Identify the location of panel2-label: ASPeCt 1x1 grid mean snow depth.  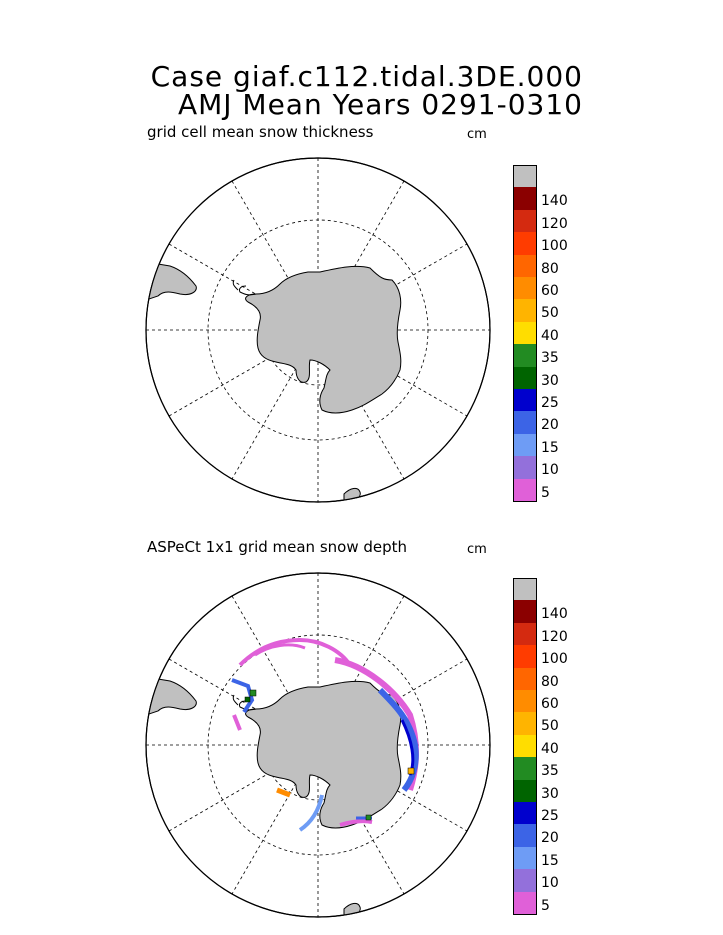
(277, 547).